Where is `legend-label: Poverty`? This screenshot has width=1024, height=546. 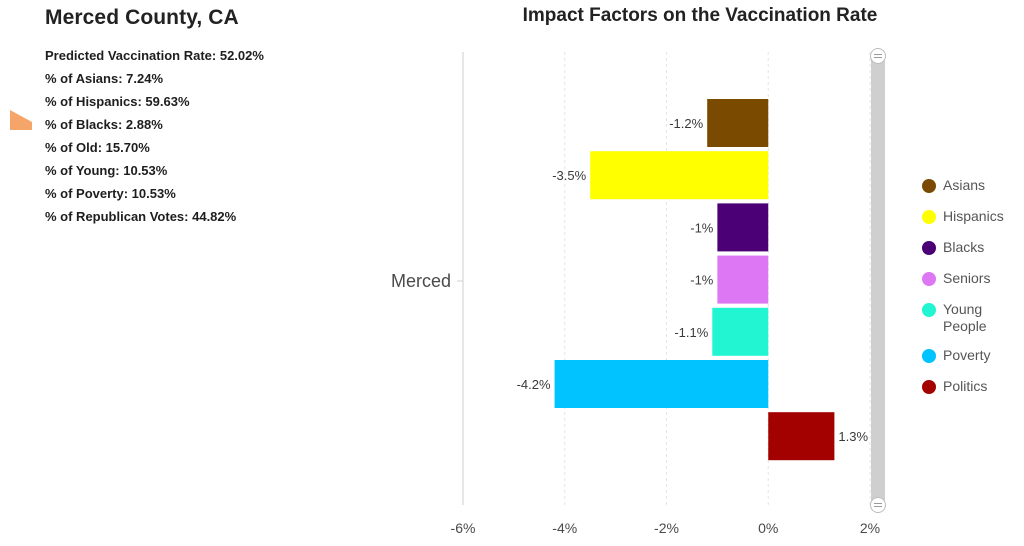
legend-label: Poverty is located at coordinates (967, 355).